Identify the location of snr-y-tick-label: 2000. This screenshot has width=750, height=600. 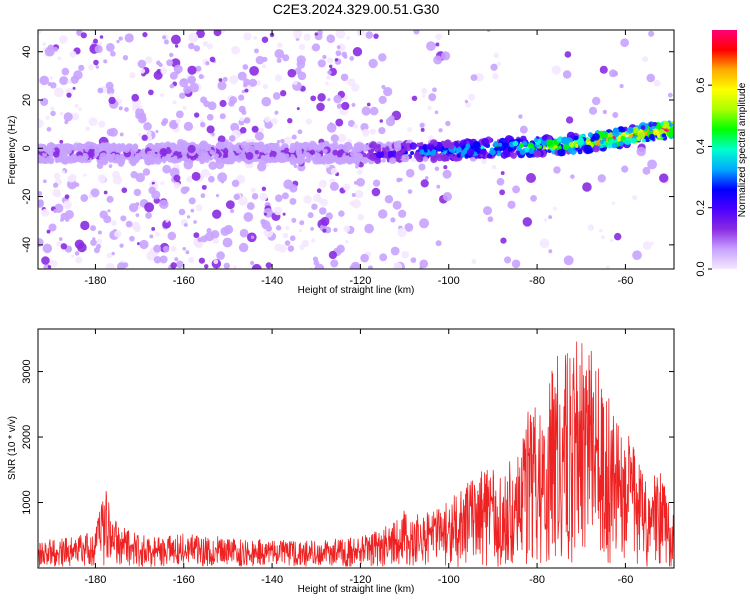
(27, 437).